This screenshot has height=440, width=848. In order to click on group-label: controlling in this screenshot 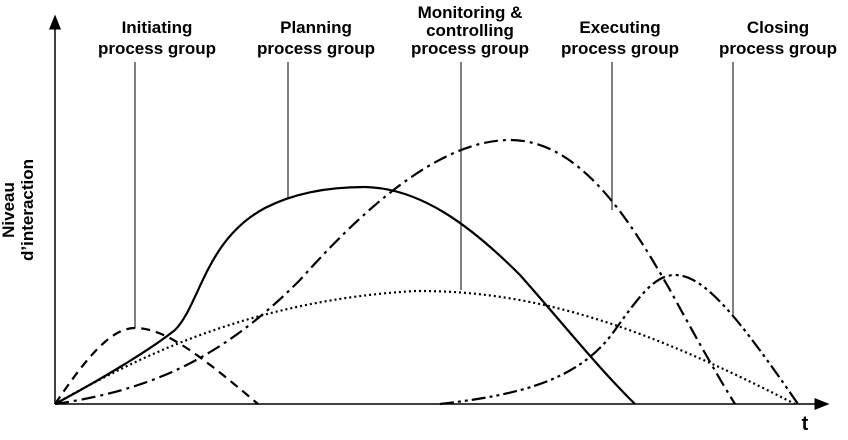, I will do `click(470, 30)`.